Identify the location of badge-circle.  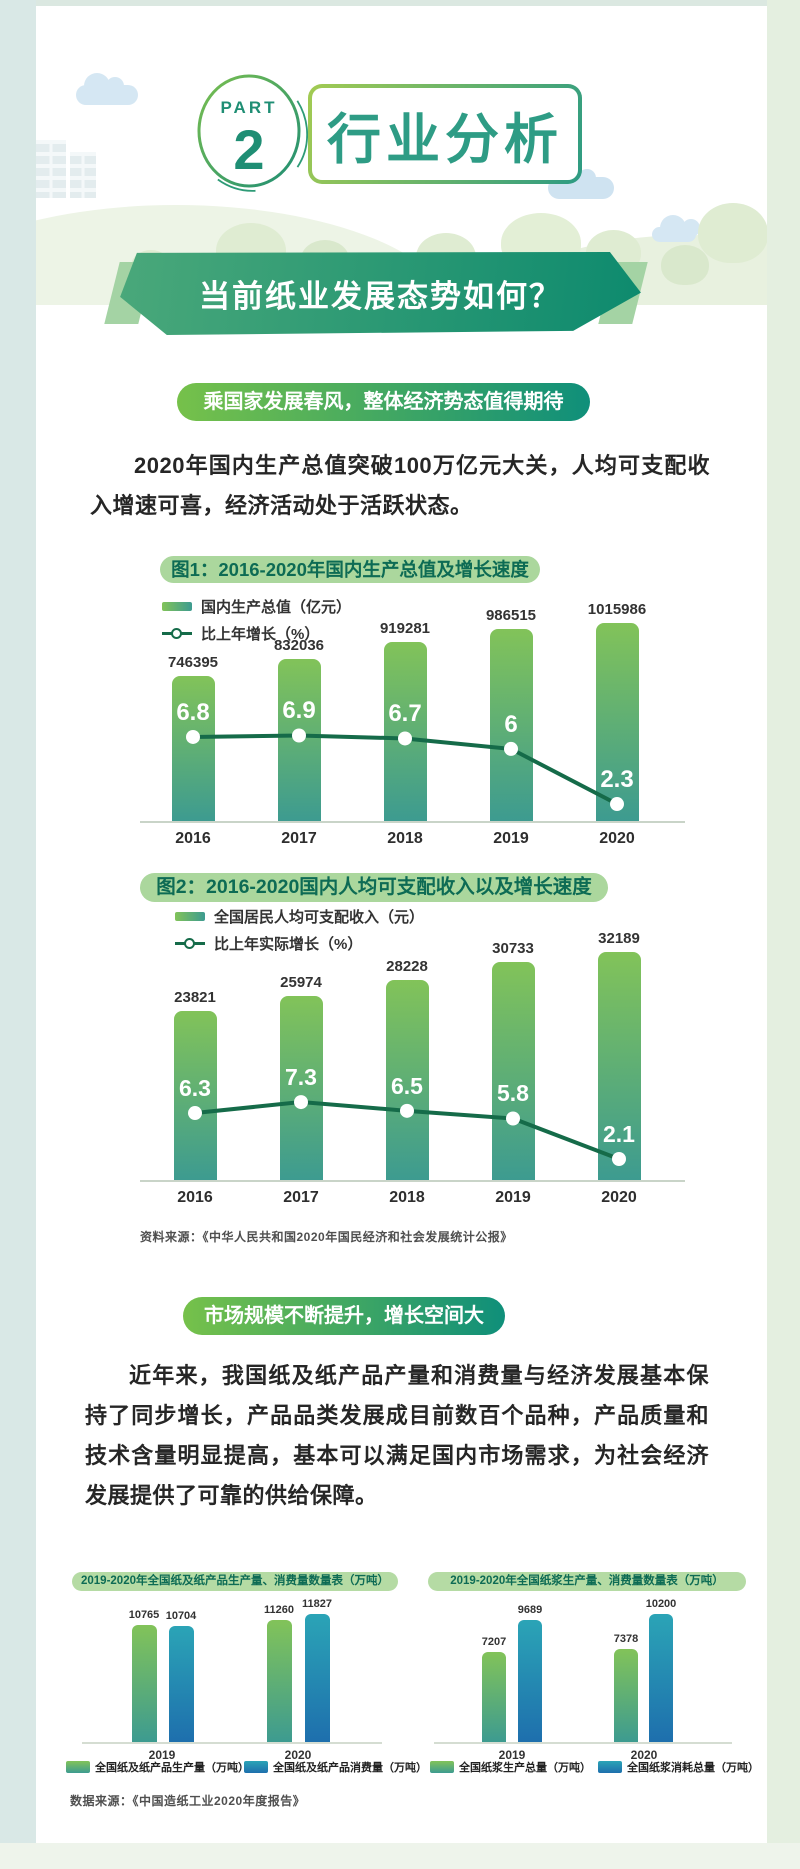
(249, 131).